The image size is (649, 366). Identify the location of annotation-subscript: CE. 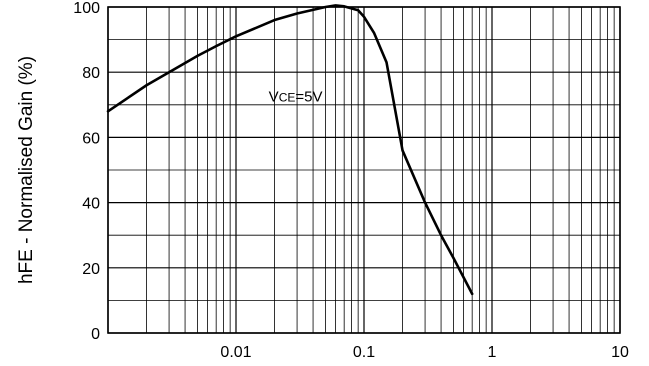
(287, 98).